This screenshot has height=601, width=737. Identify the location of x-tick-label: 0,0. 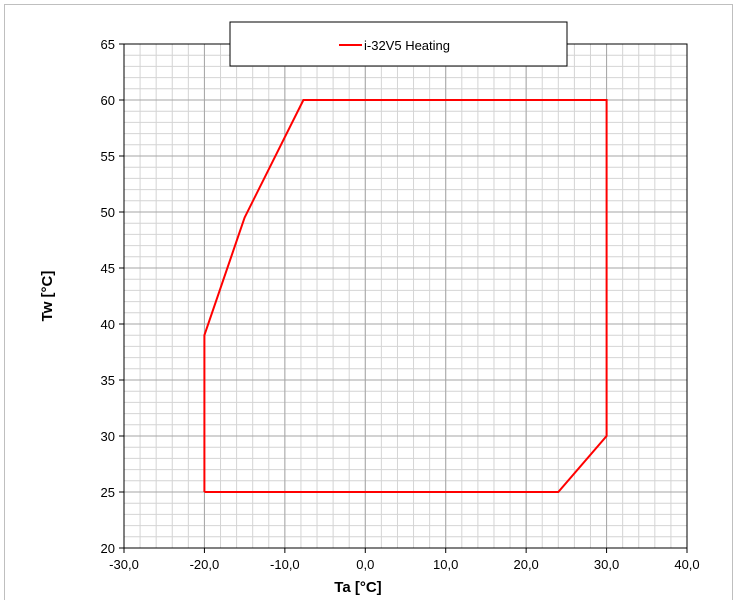
(365, 564).